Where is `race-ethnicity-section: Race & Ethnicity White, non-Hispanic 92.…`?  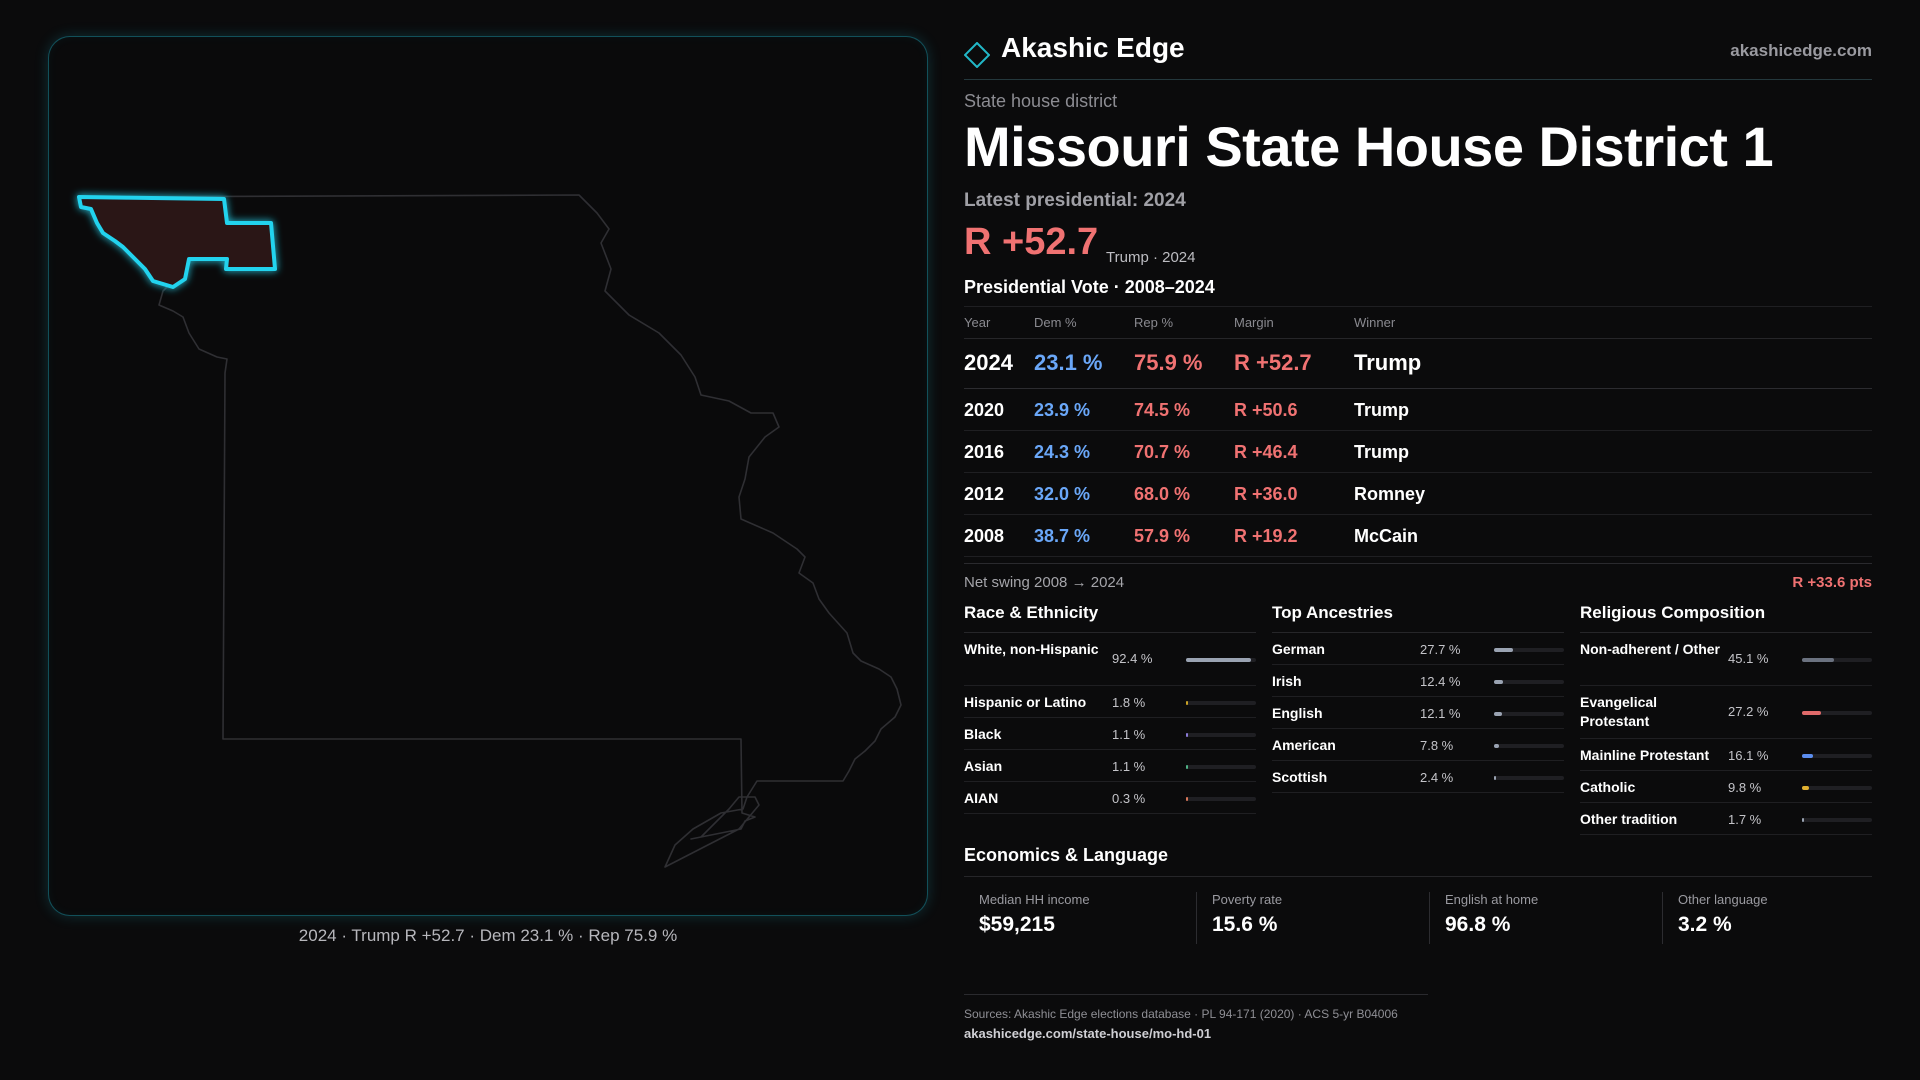
race-ethnicity-section: Race & Ethnicity White, non-Hispanic 92.… is located at coordinates (1110, 707).